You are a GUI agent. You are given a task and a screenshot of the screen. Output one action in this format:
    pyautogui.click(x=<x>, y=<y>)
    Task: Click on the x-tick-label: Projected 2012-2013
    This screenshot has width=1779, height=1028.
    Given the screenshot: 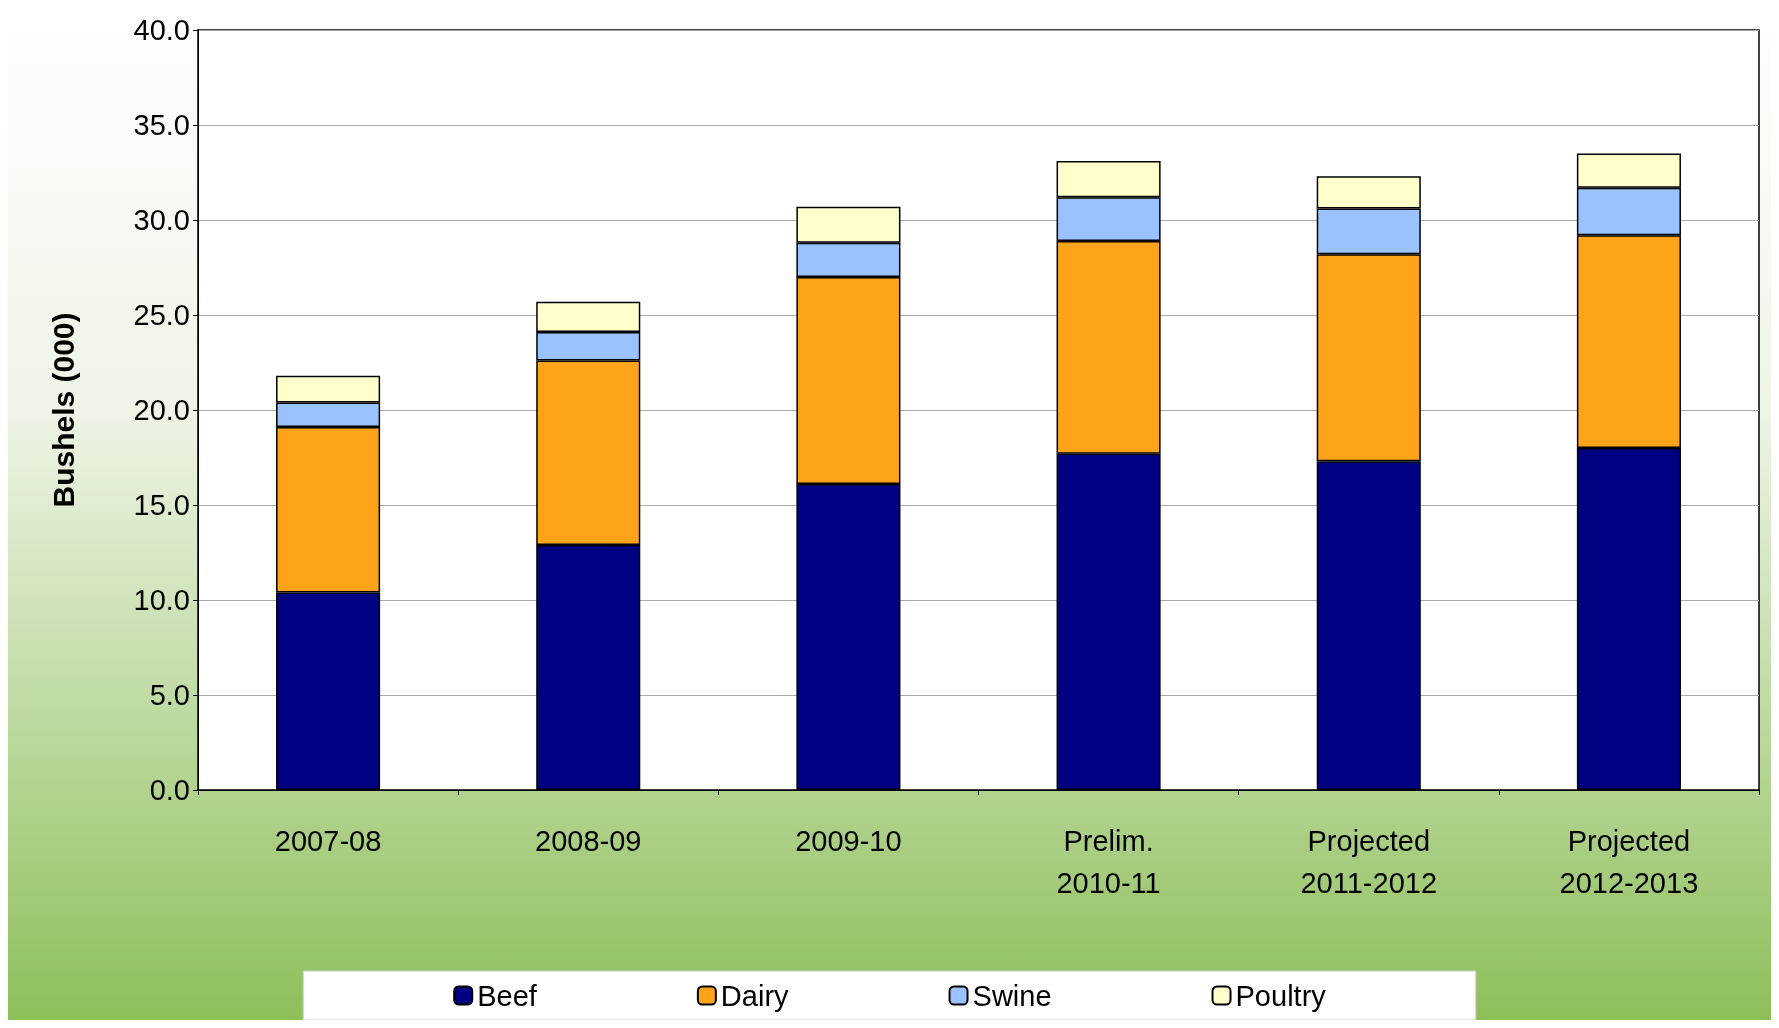 What is the action you would take?
    pyautogui.click(x=1629, y=862)
    